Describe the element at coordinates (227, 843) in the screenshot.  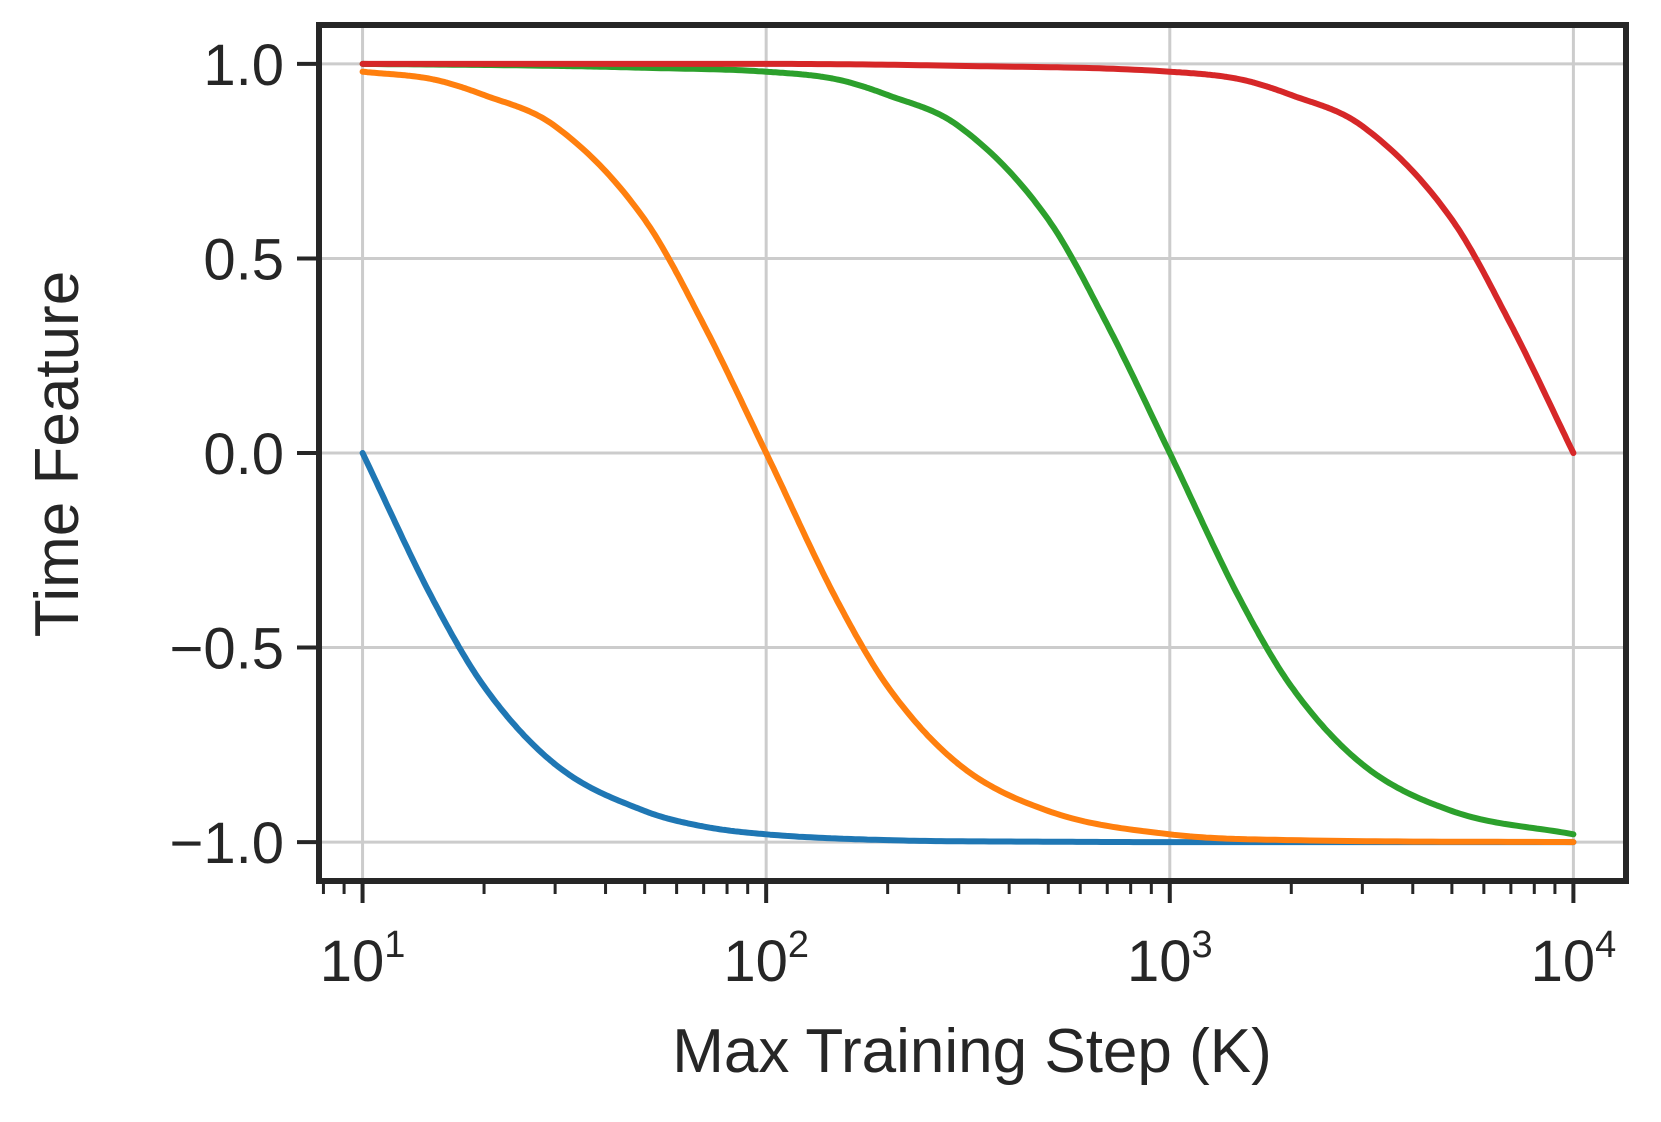
I see `y-tick-label: −1.0` at that location.